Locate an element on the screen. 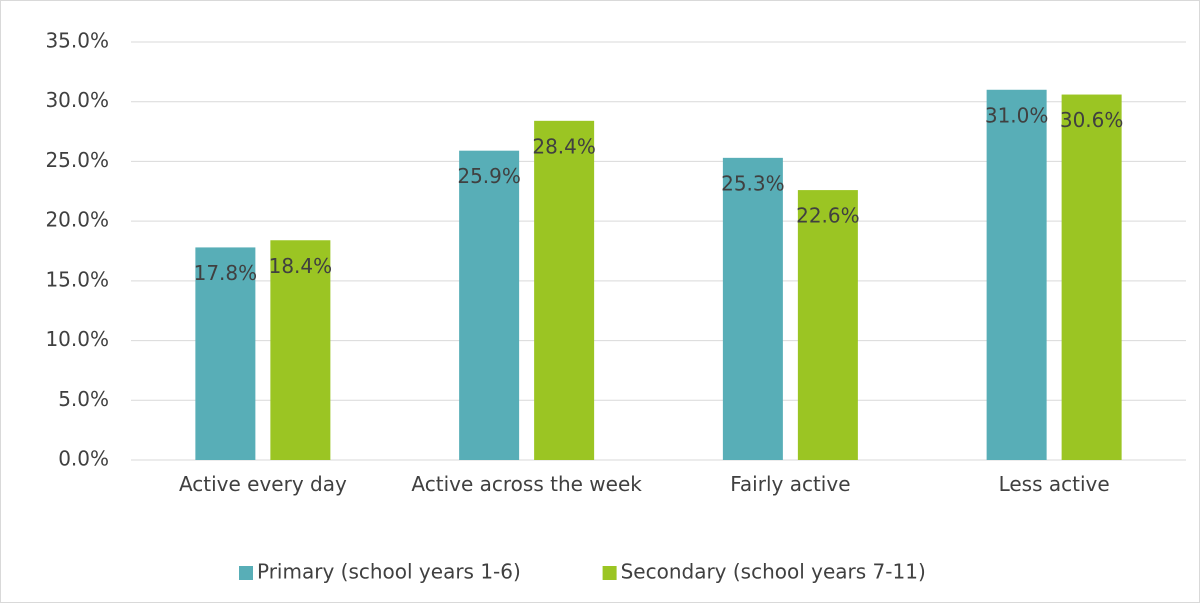 The width and height of the screenshot is (1200, 603). legend-label: Secondary (school years 7-11) is located at coordinates (773, 572).